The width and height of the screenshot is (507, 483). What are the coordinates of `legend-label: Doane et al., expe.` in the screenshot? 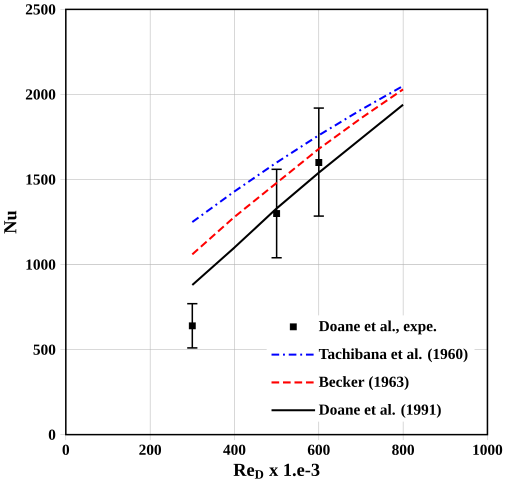 It's located at (377, 327).